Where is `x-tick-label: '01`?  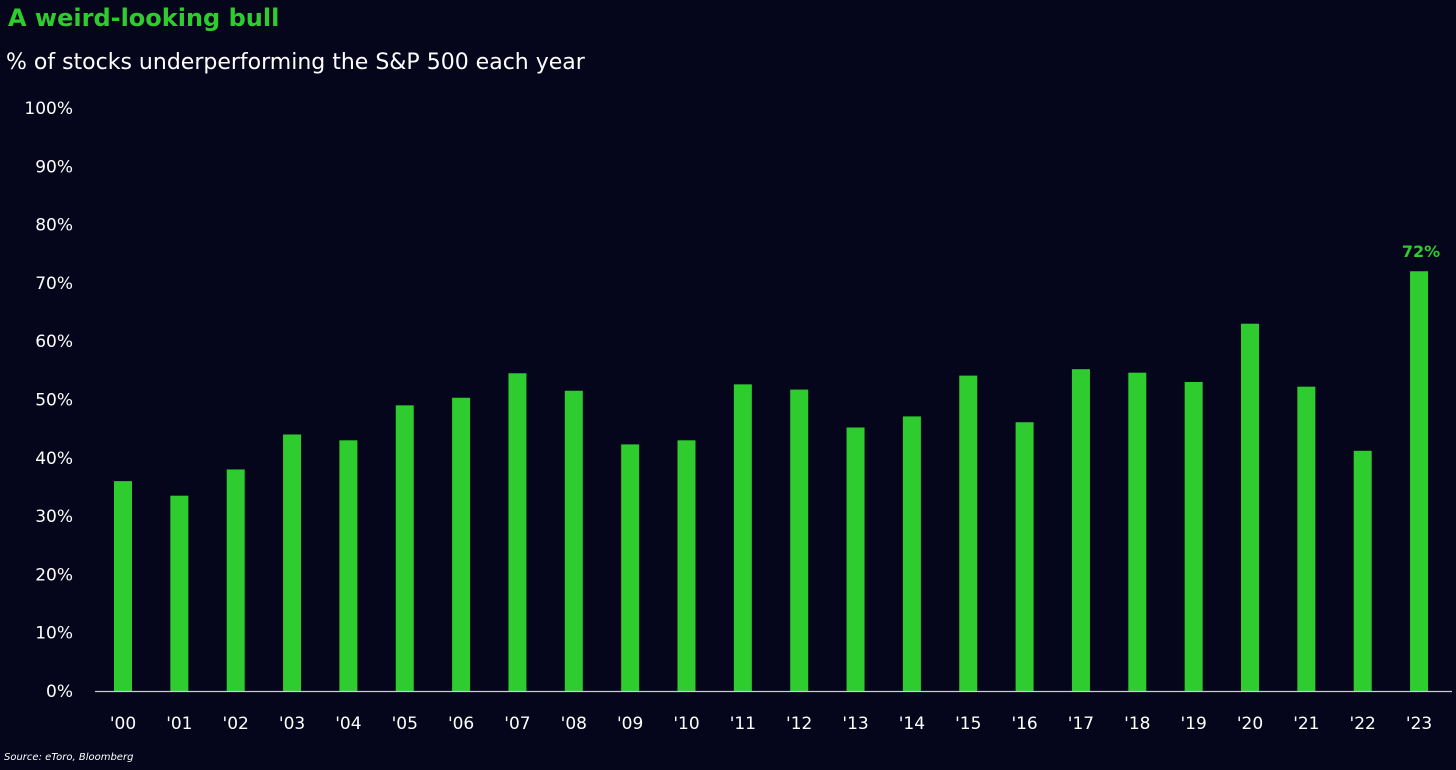
x-tick-label: '01 is located at coordinates (179, 724).